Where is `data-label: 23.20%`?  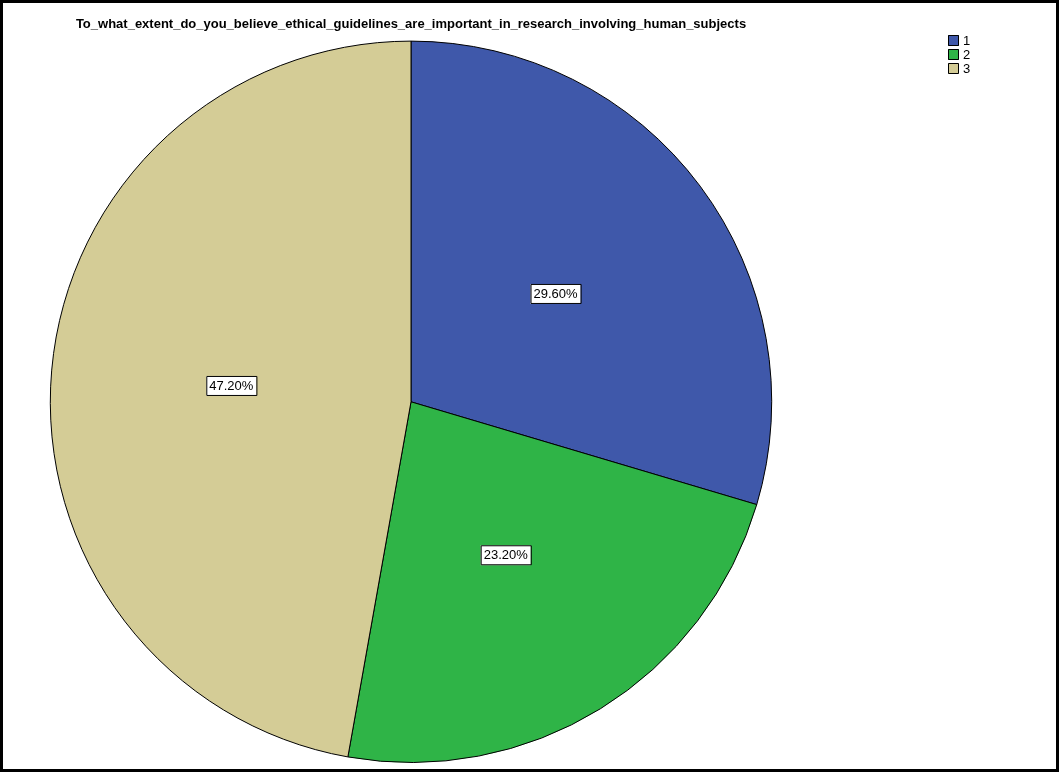 data-label: 23.20% is located at coordinates (506, 554).